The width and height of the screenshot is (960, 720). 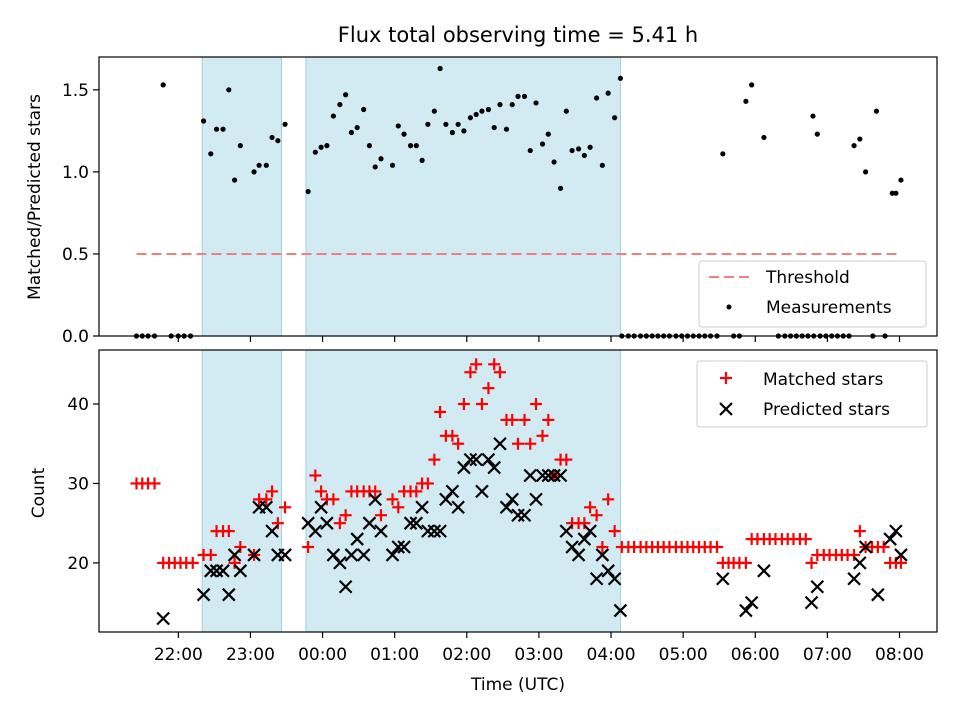 What do you see at coordinates (726, 409) in the screenshot?
I see `predicted-legend-marker` at bounding box center [726, 409].